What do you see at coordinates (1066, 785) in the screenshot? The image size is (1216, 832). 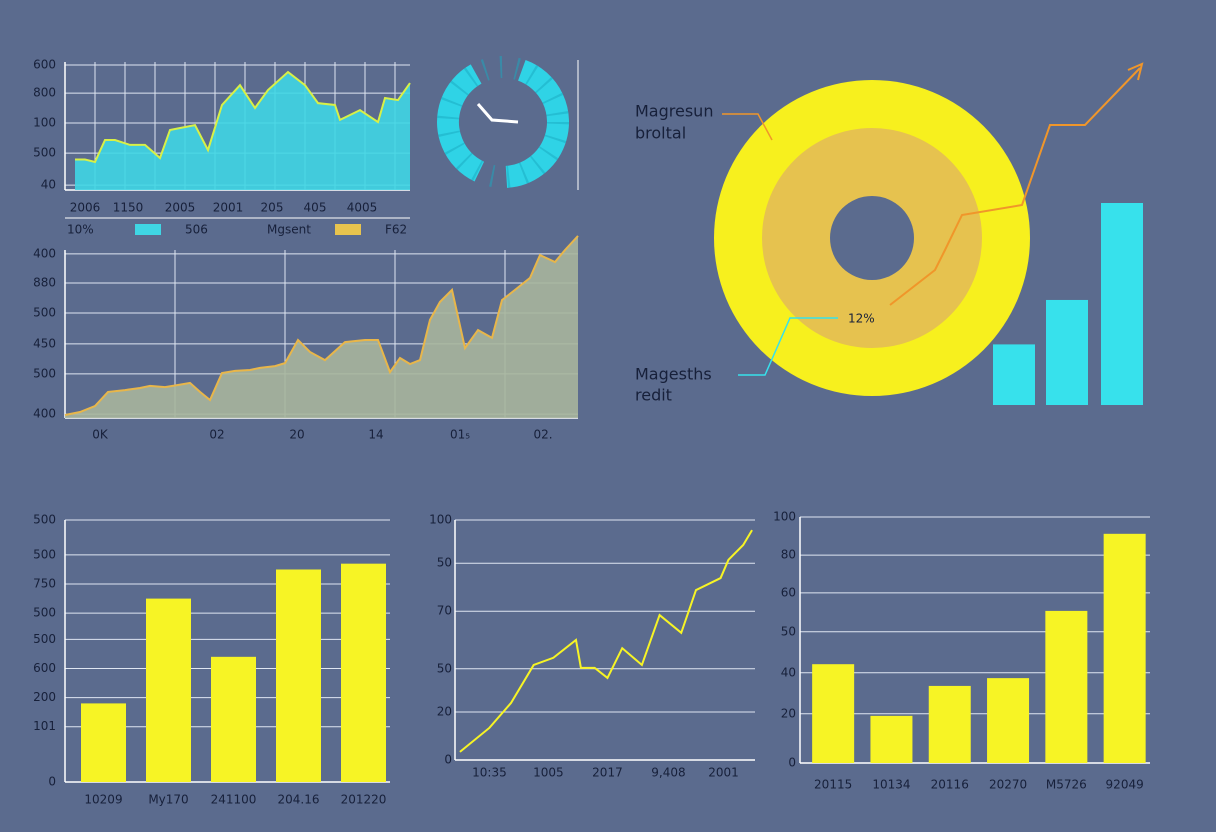 I see `x-tick-label: M5726` at bounding box center [1066, 785].